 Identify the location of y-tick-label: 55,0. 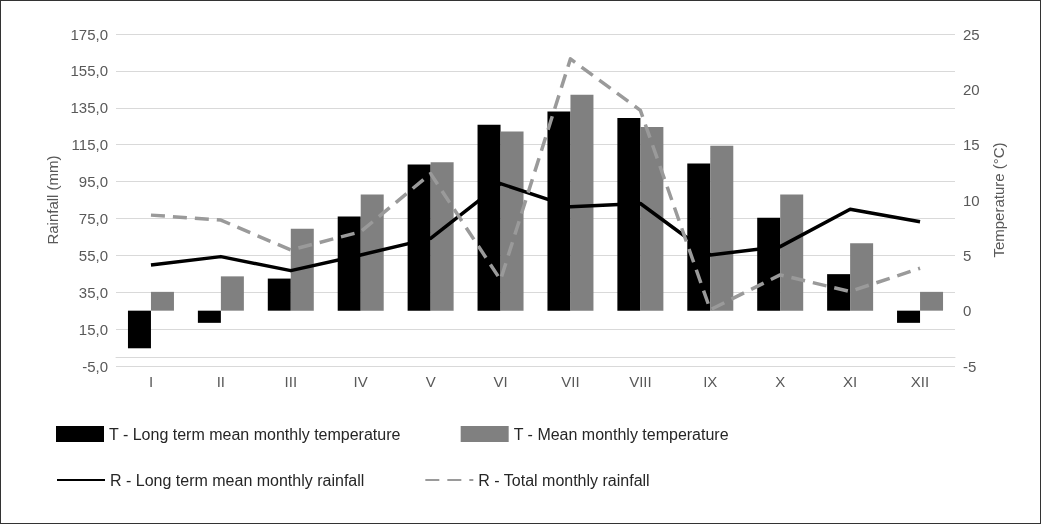
(93, 255).